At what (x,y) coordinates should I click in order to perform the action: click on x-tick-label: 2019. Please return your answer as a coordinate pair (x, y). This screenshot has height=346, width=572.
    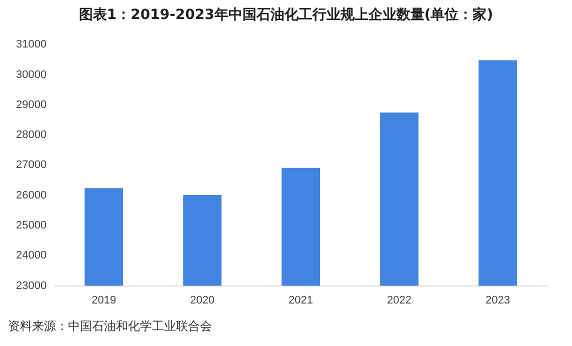
    Looking at the image, I should click on (104, 300).